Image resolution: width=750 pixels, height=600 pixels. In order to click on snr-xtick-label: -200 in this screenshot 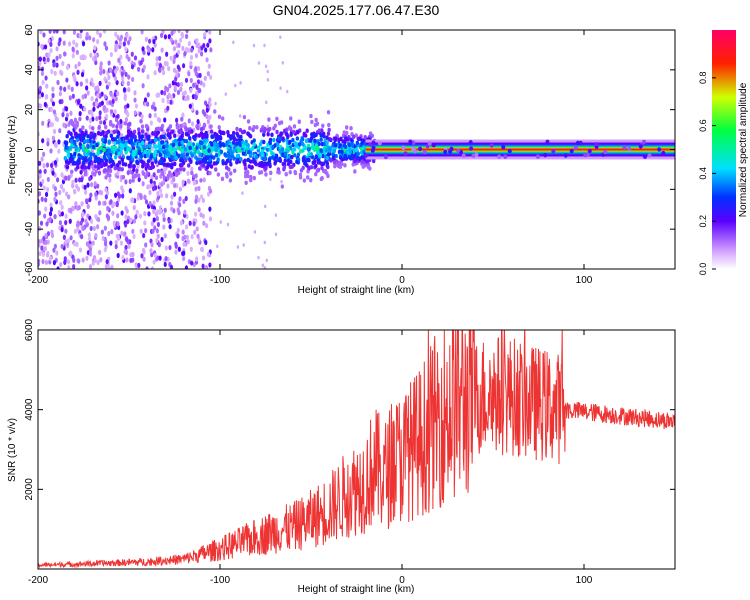, I will do `click(38, 580)`.